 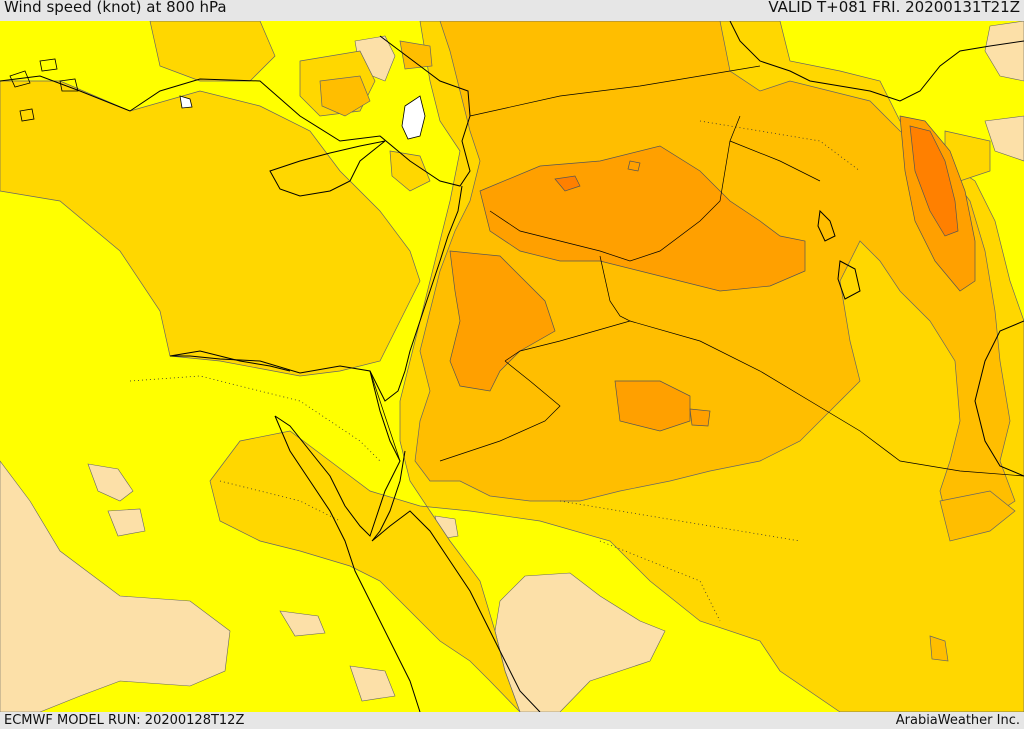 I want to click on lake-tuz, so click(x=413, y=117).